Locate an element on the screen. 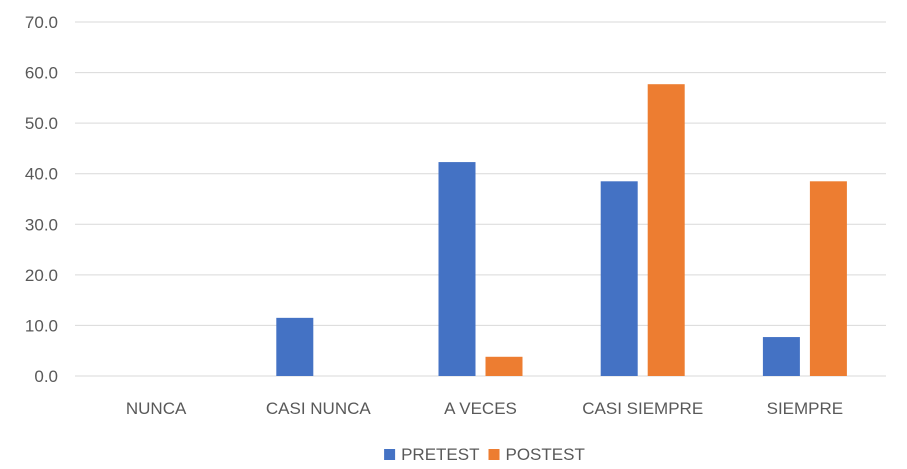 The image size is (907, 469). legend-swatch-pretest is located at coordinates (390, 454).